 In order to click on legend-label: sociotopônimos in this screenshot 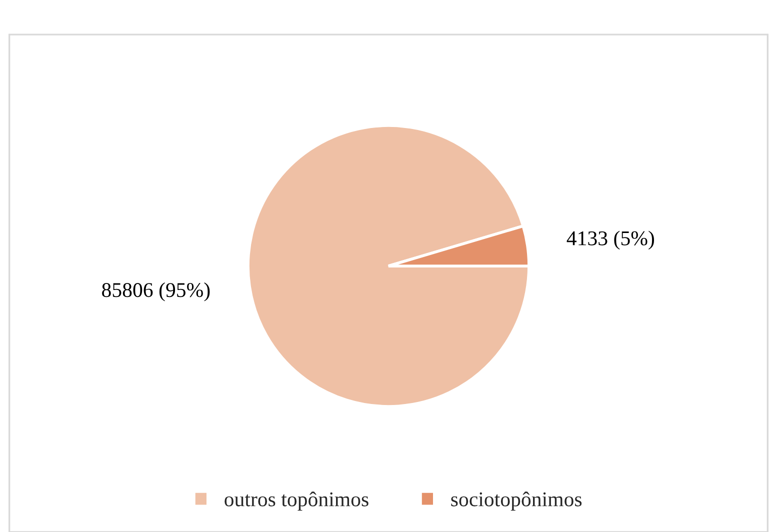, I will do `click(516, 501)`.